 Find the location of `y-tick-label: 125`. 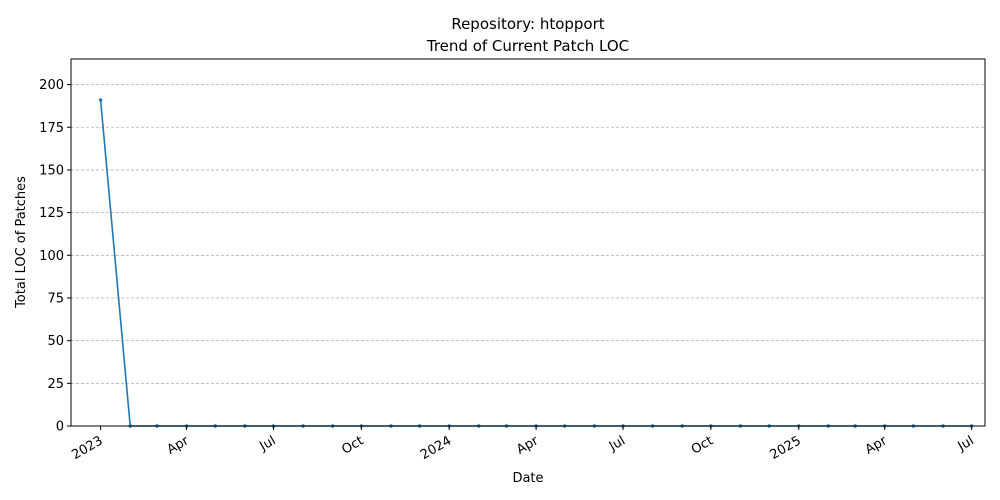

y-tick-label: 125 is located at coordinates (51, 213).